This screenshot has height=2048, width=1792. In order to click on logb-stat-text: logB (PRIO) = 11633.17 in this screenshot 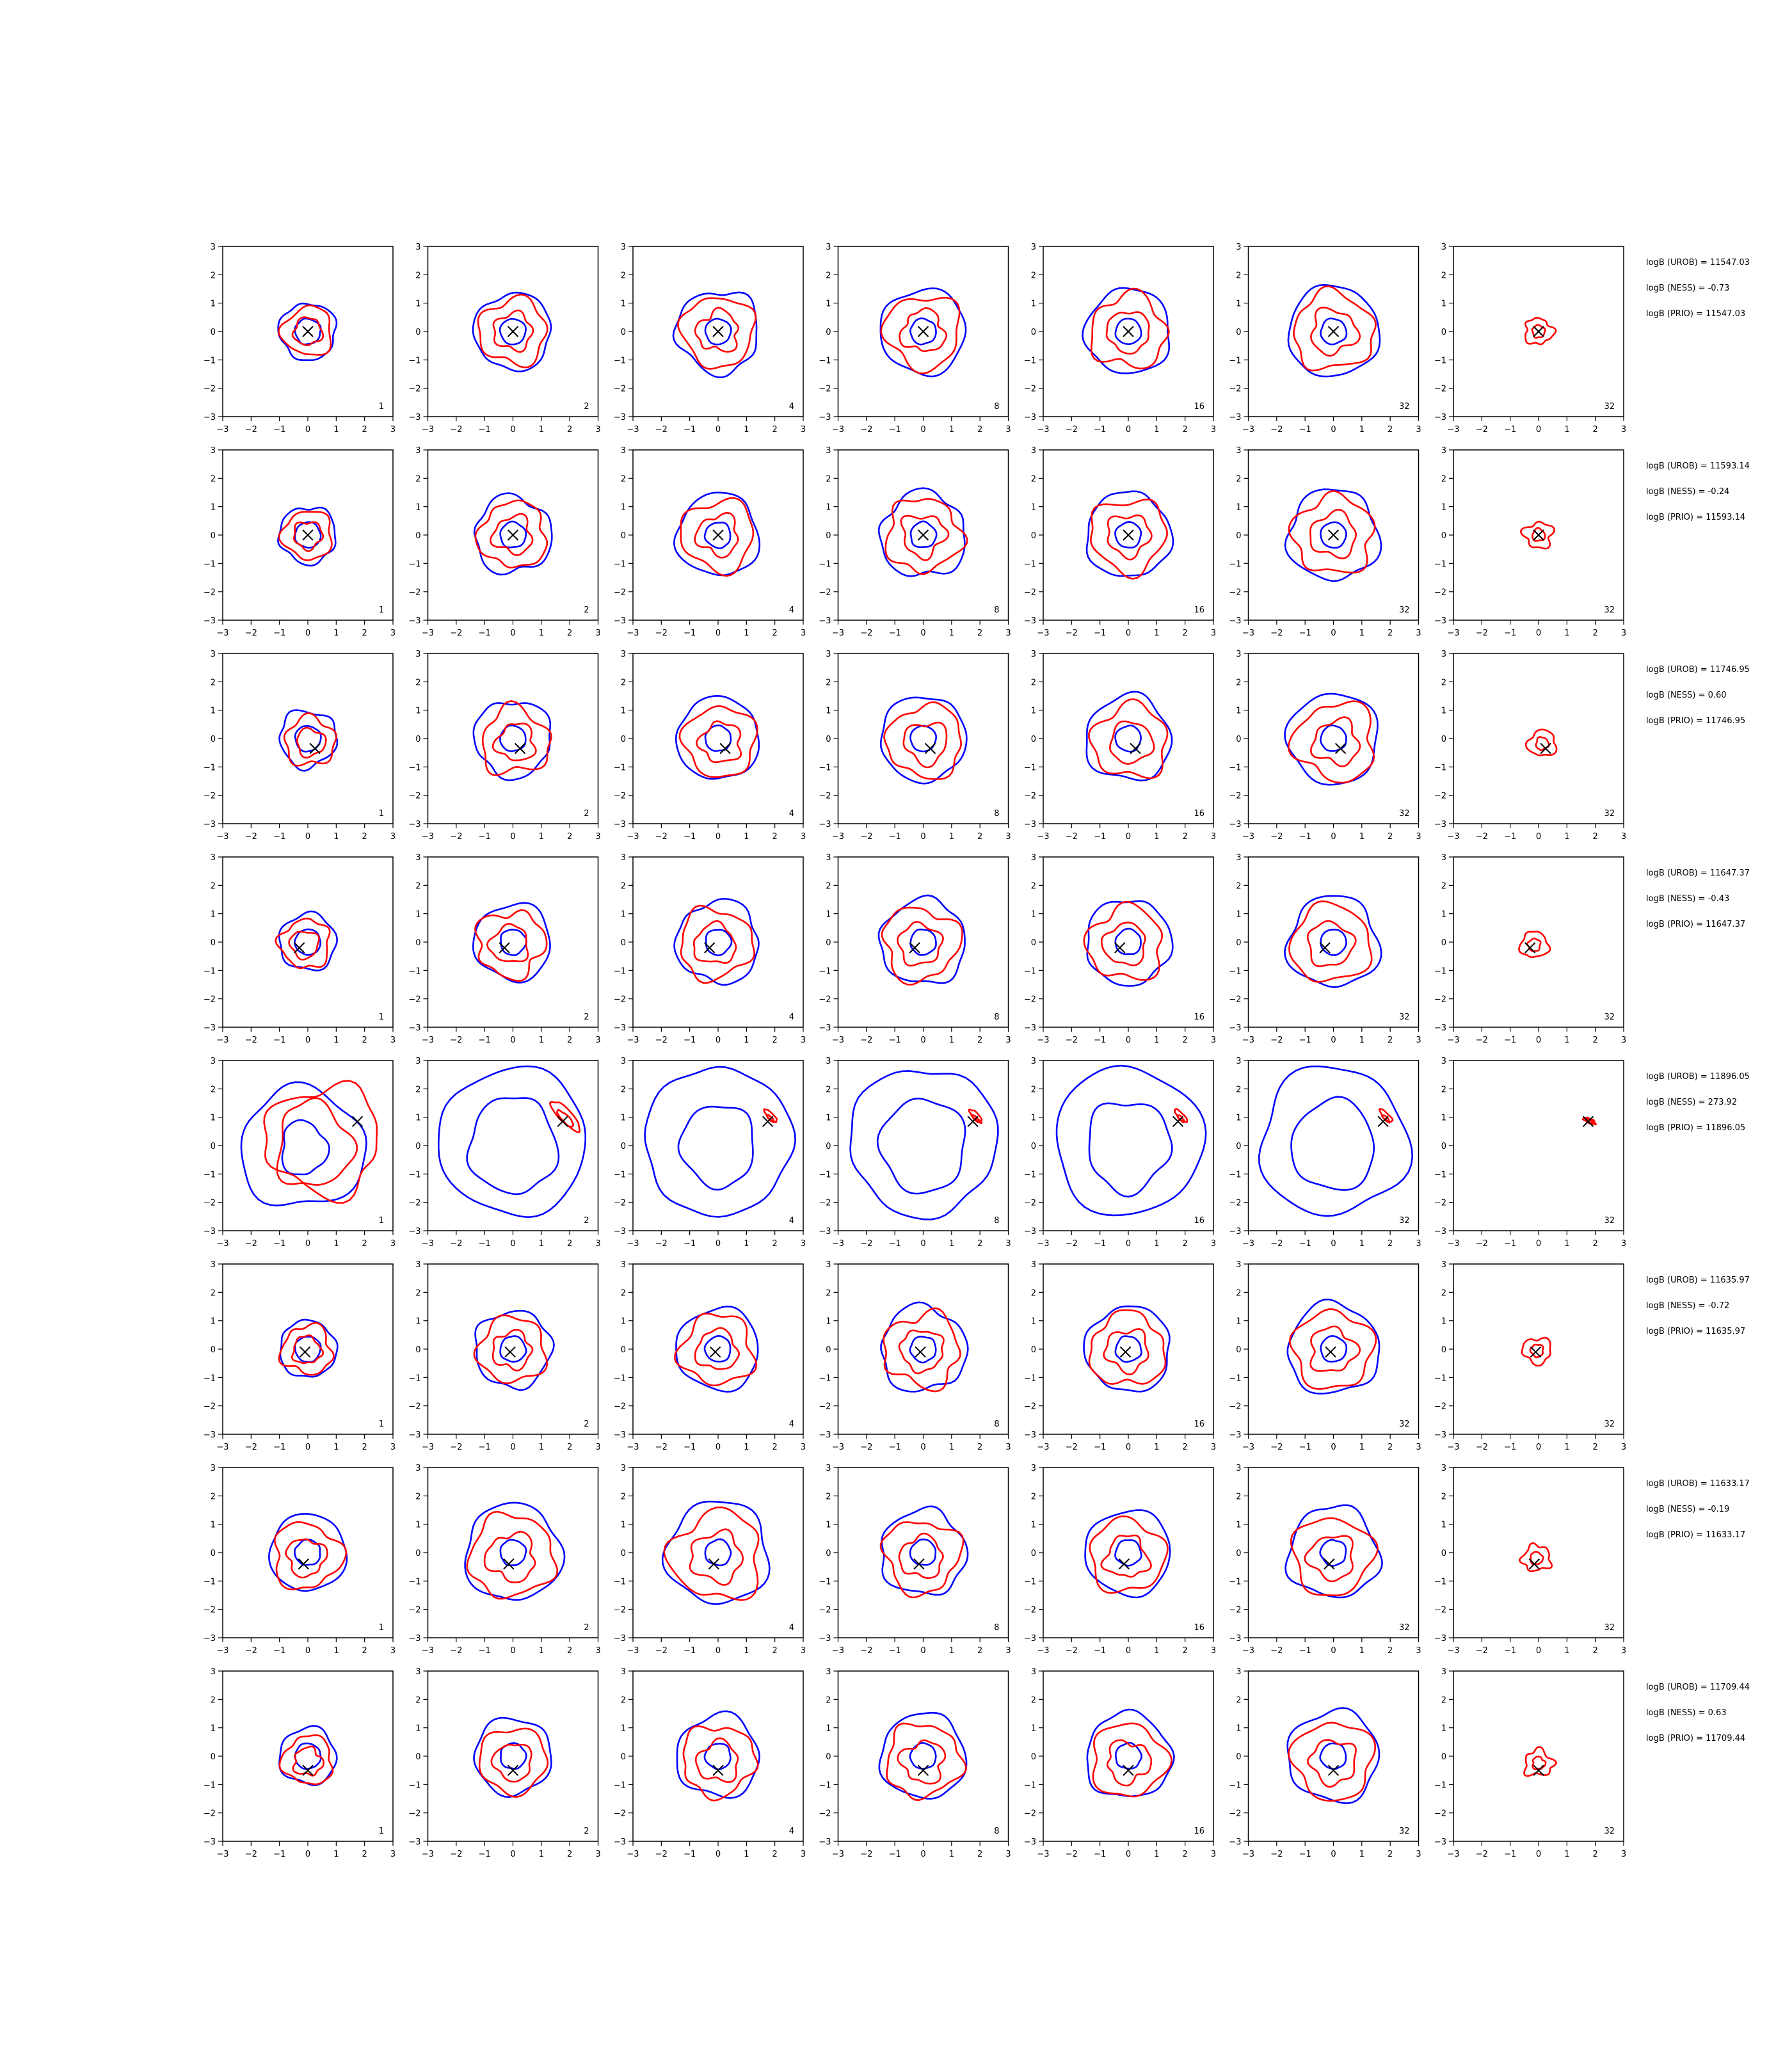, I will do `click(1695, 1535)`.